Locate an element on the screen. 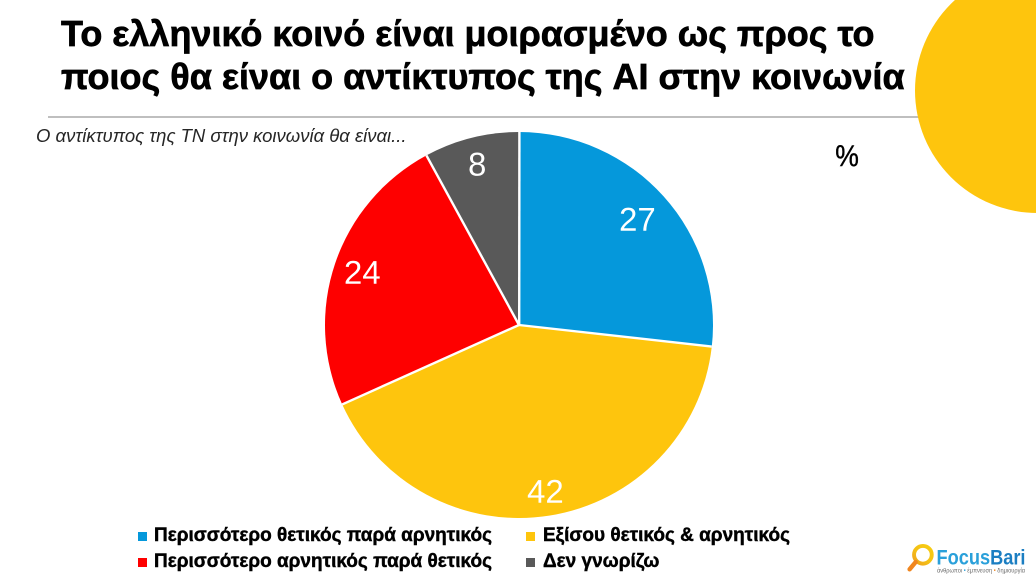  svg-text:άνθρωποι • έμπνευση • δημιουργ: άνθρωποι • έμπνευση • δημιουργία is located at coordinates (981, 570).